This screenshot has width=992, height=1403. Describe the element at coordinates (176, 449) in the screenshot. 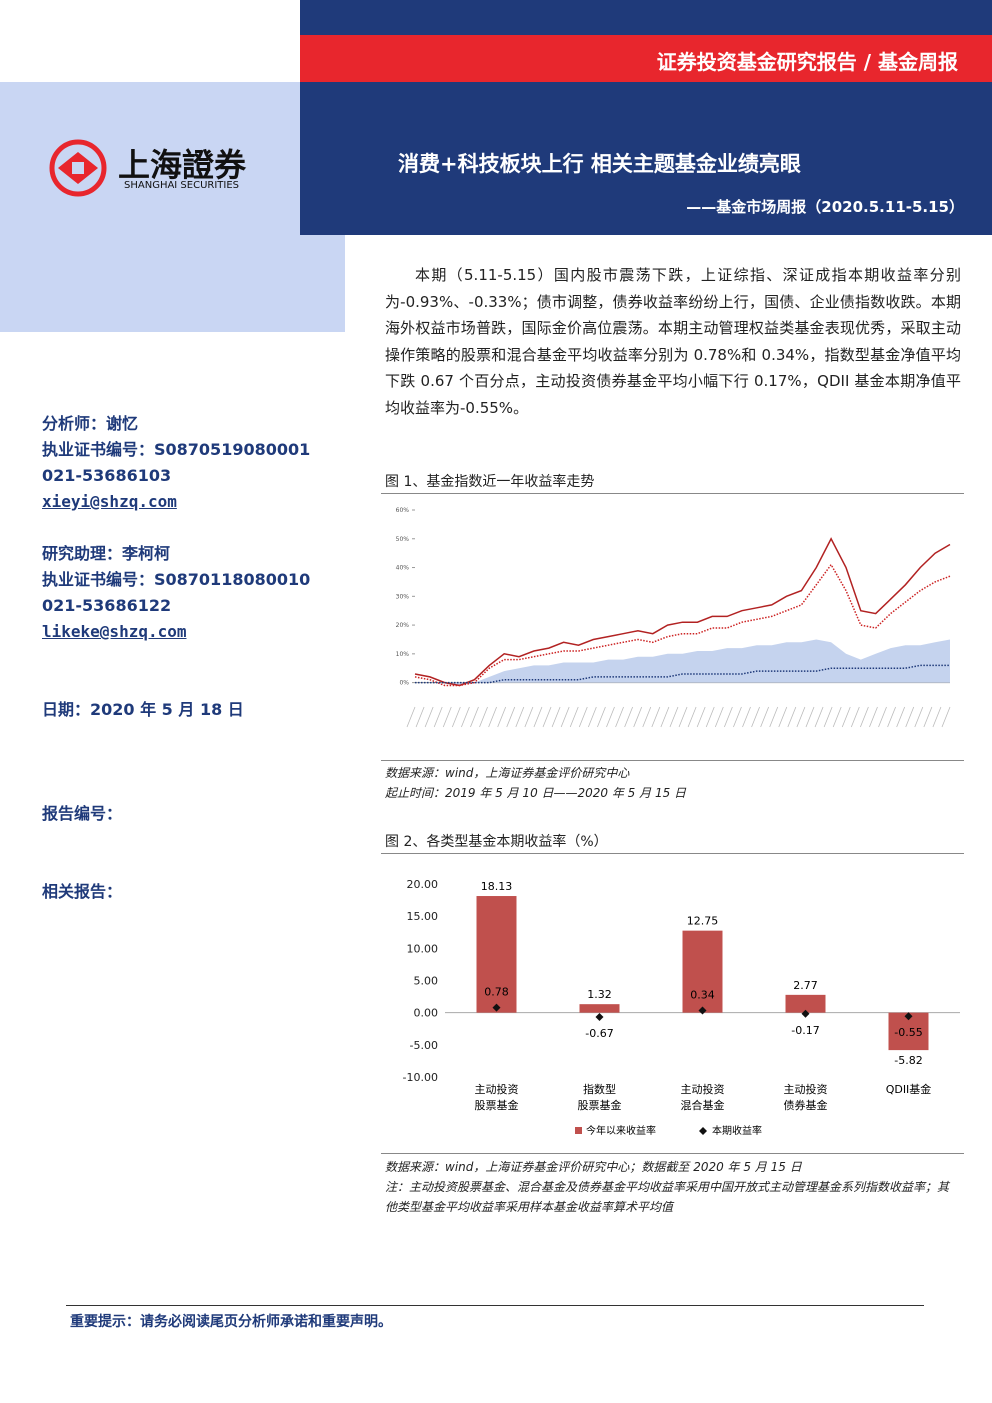

I see `analyst-cert: 执业证书编号：S0870519080001` at that location.